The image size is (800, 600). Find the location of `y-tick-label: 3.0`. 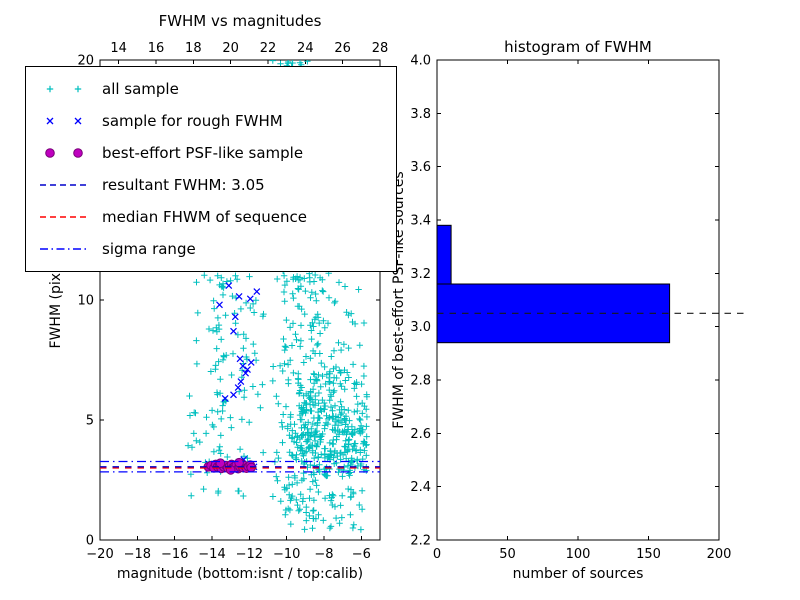

y-tick-label: 3.0 is located at coordinates (420, 327).